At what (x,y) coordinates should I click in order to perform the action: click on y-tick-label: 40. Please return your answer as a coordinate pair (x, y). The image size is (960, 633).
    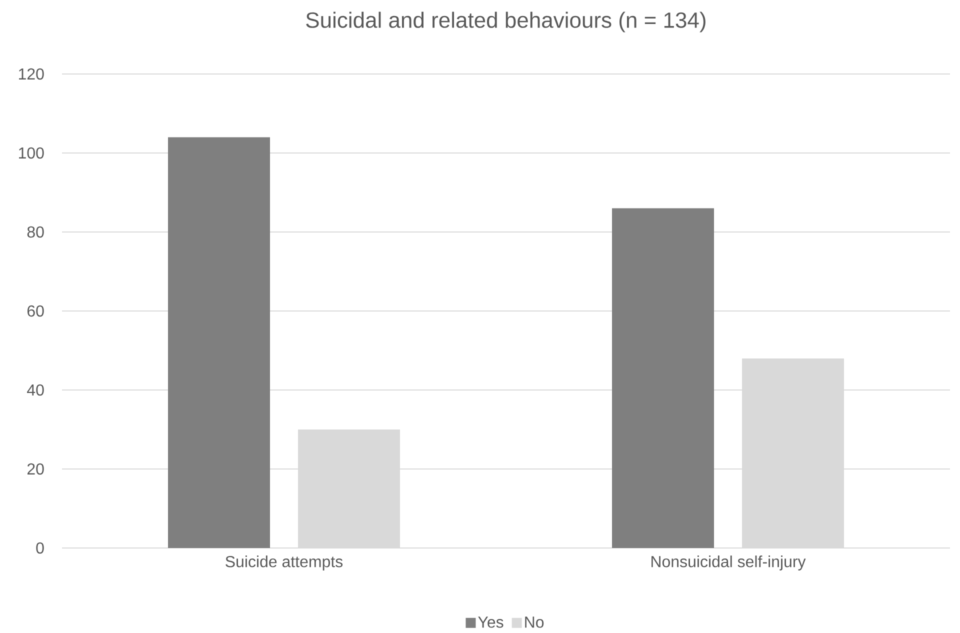
    Looking at the image, I should click on (35, 390).